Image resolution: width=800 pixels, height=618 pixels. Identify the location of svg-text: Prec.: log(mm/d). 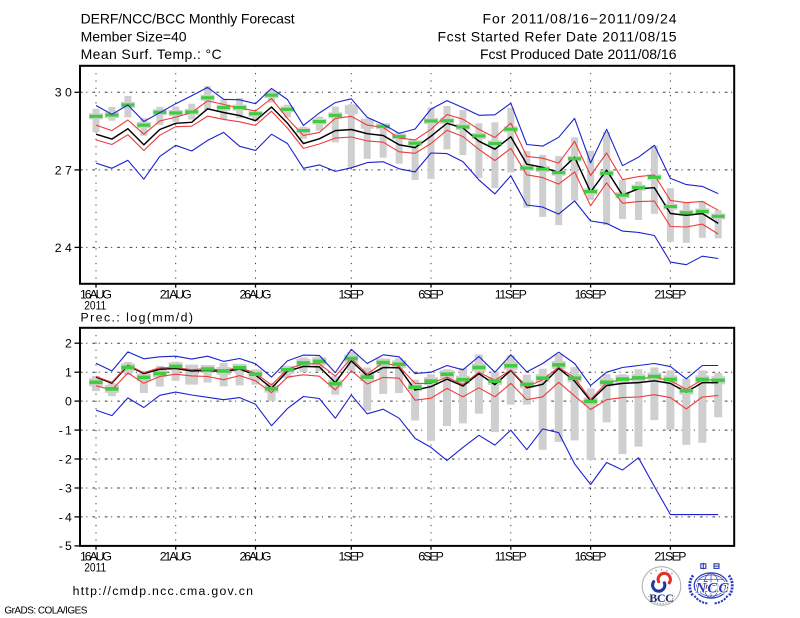
(137, 318).